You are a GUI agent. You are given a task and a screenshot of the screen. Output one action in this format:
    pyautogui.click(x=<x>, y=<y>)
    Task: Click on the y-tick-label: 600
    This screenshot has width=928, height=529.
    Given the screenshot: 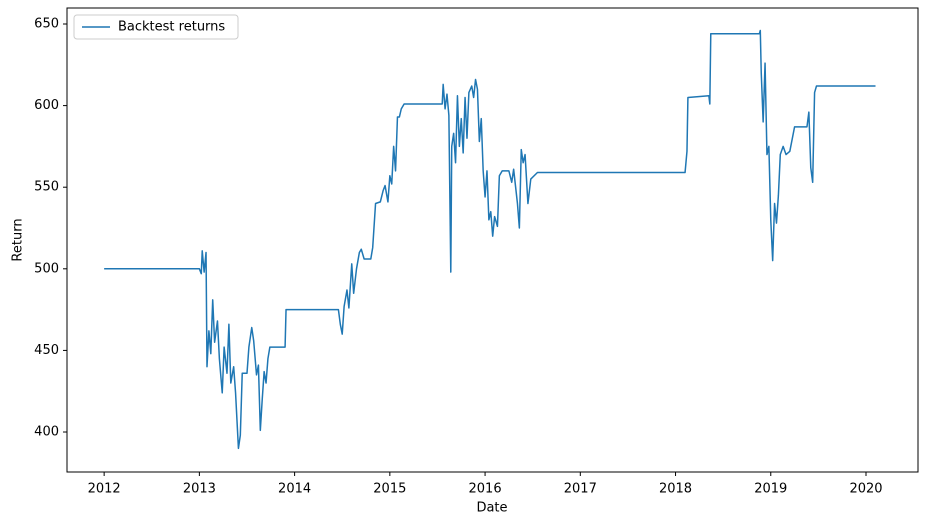 What is the action you would take?
    pyautogui.click(x=46, y=105)
    